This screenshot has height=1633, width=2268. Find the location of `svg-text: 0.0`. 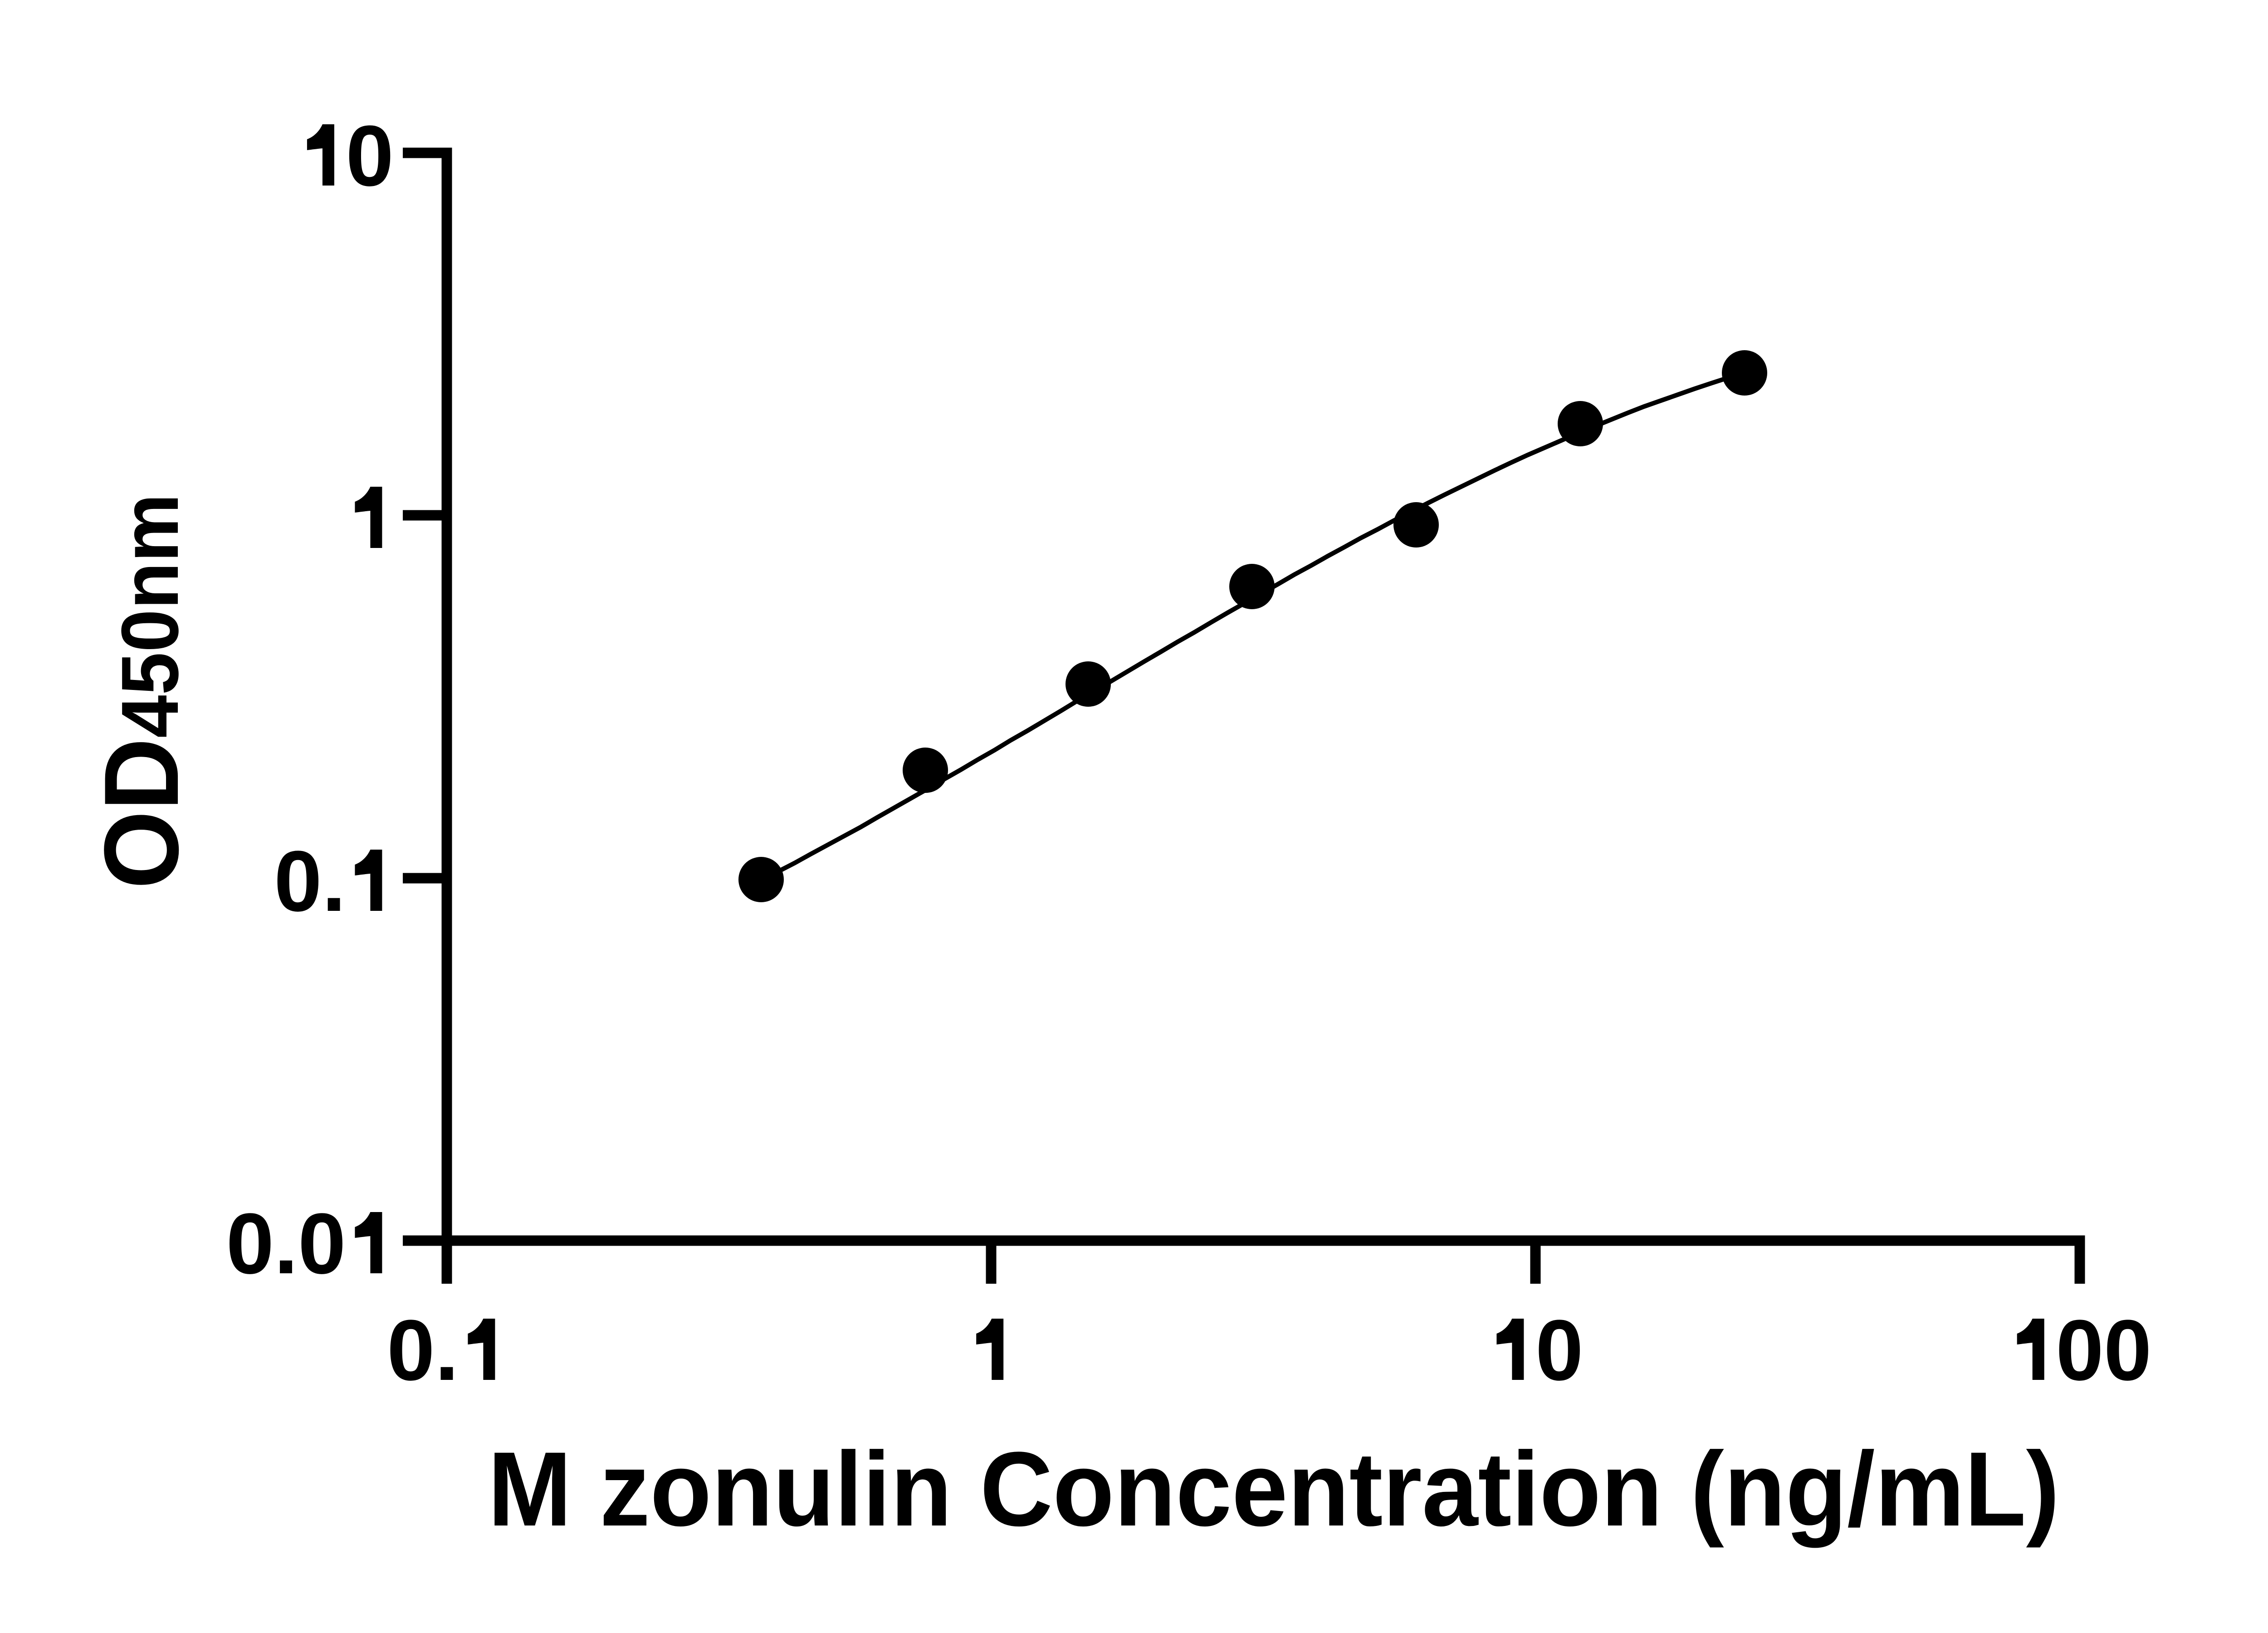

svg-text: 0.0 is located at coordinates (286, 1244).